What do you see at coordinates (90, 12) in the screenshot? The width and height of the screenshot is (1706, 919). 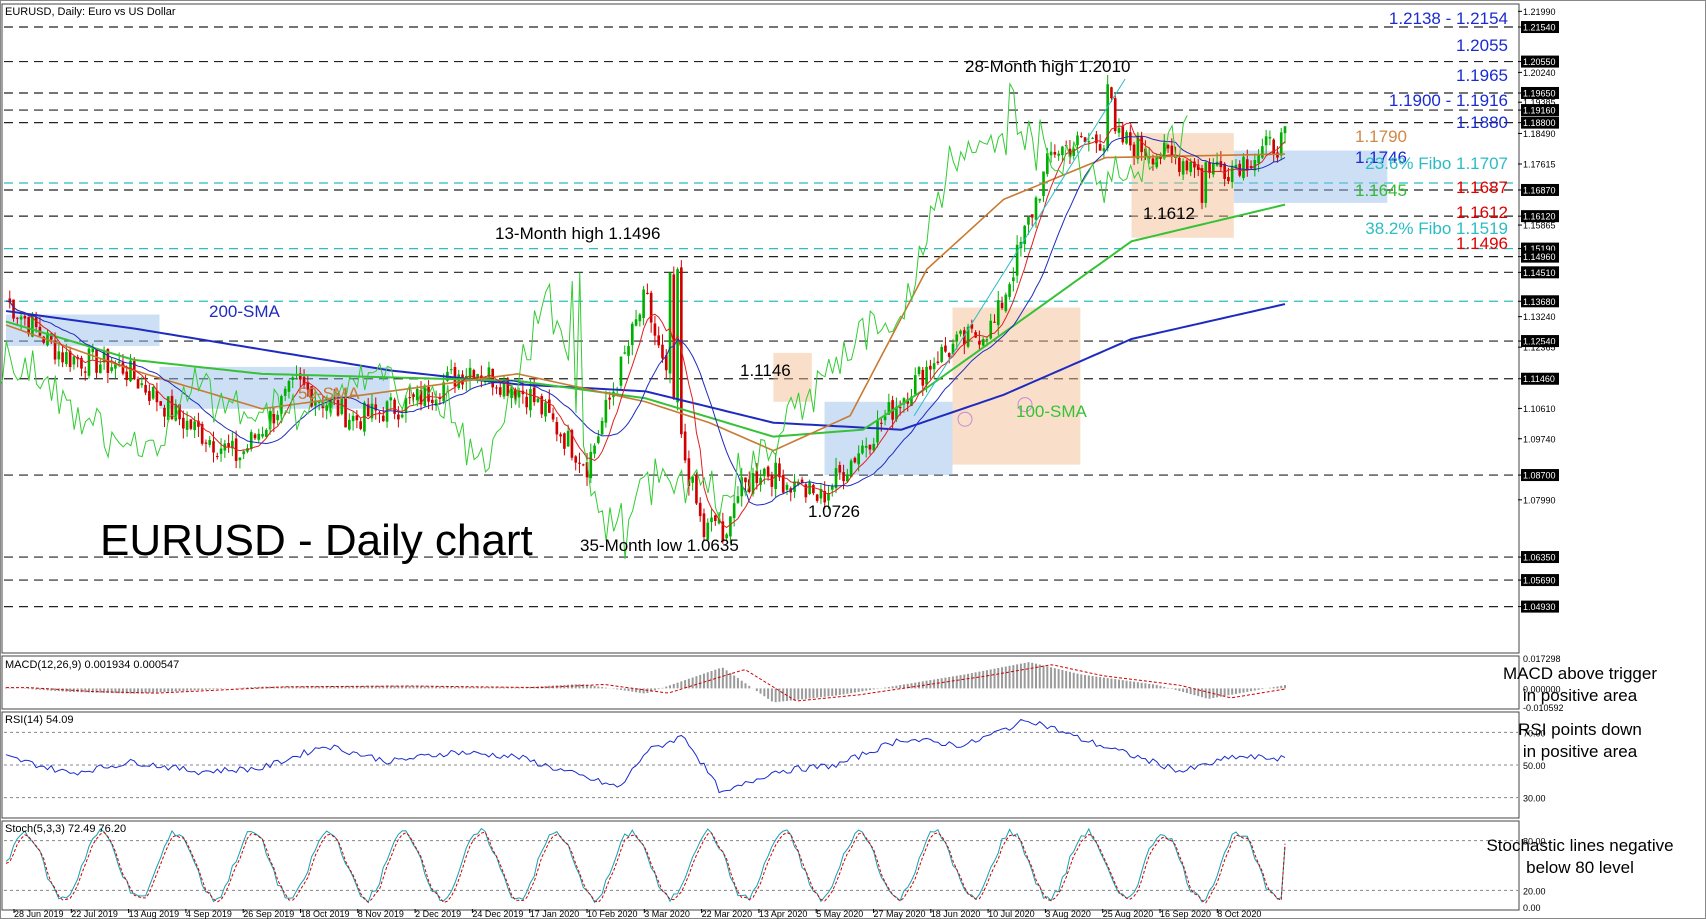 I see `chart-header-title: EURUSD, Daily: Euro vs US Dollar` at bounding box center [90, 12].